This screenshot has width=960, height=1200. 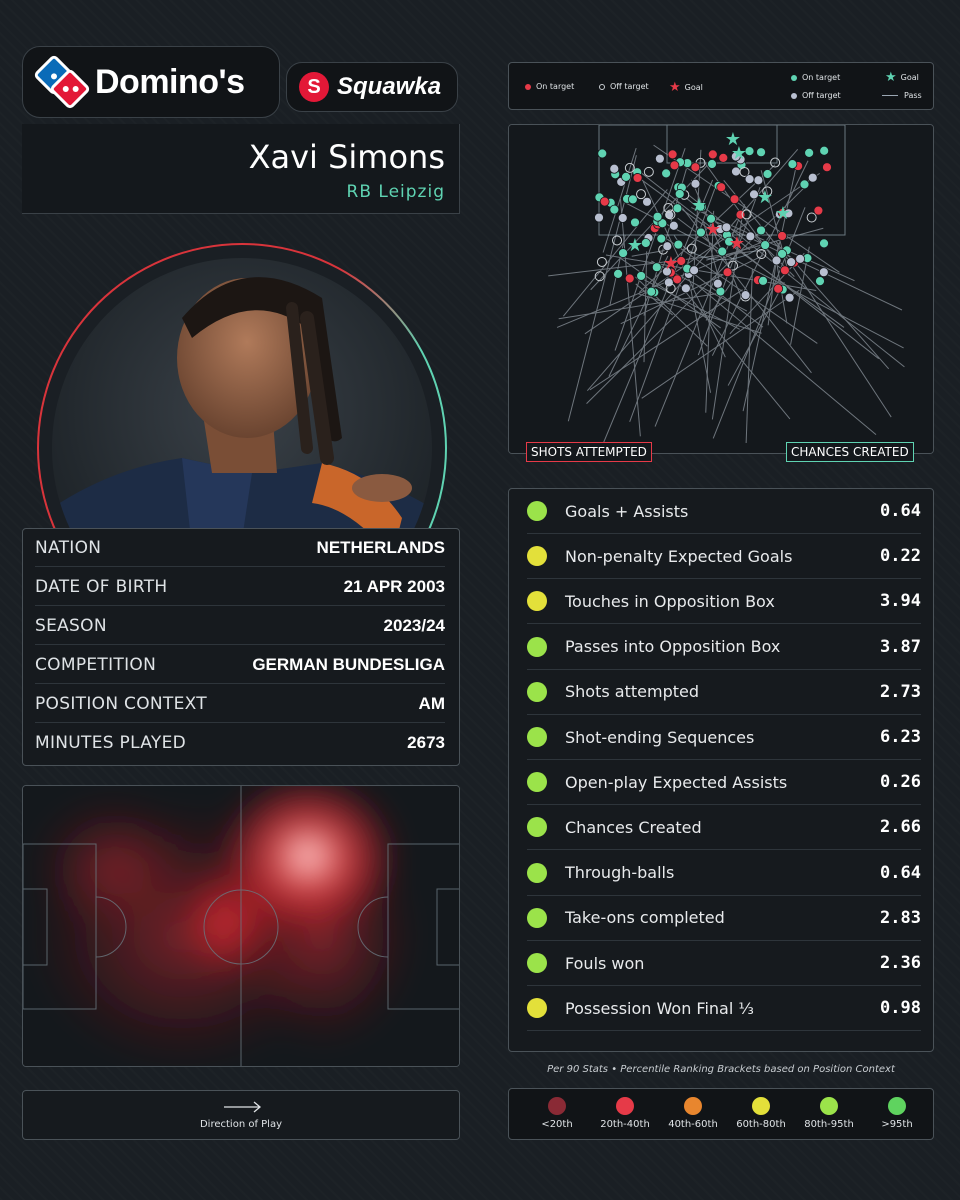 What do you see at coordinates (633, 827) in the screenshot?
I see `stat-label: Chances Created` at bounding box center [633, 827].